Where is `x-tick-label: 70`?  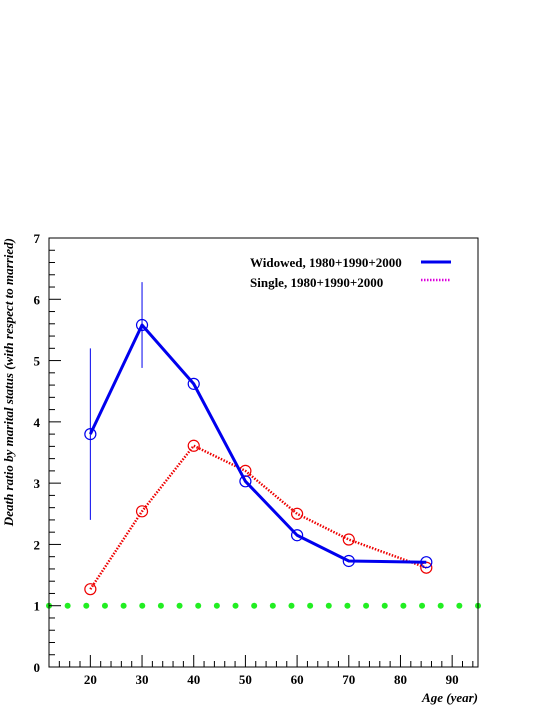
x-tick-label: 70 is located at coordinates (348, 679).